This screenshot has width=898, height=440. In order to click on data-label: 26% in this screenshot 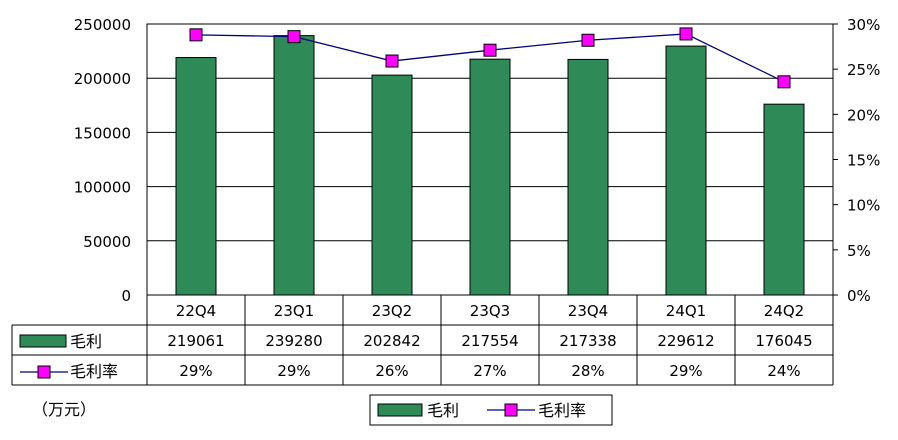, I will do `click(391, 371)`.